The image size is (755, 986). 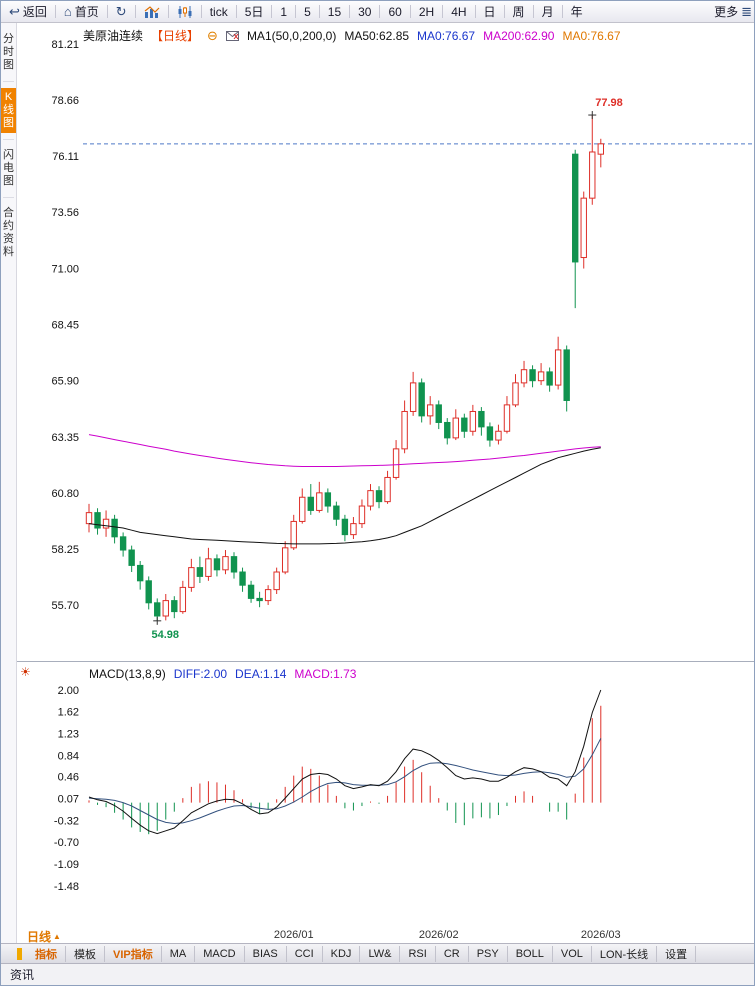 What do you see at coordinates (65, 550) in the screenshot?
I see `price-axis-label: 58.25` at bounding box center [65, 550].